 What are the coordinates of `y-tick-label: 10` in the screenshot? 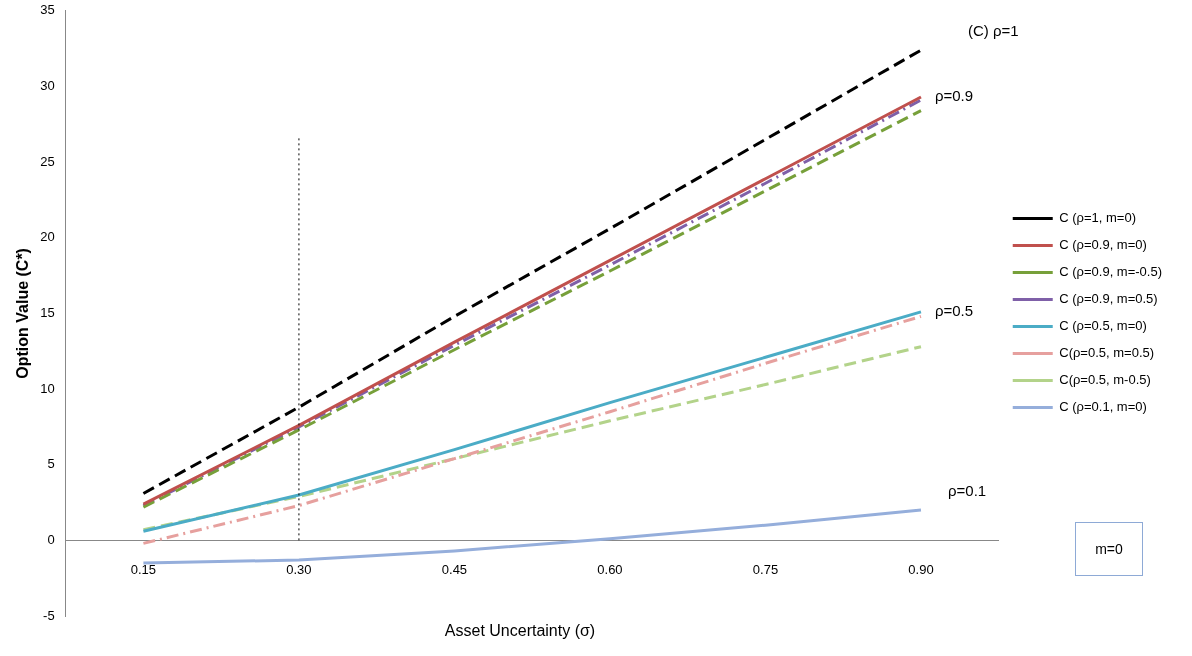 It's located at (47, 388).